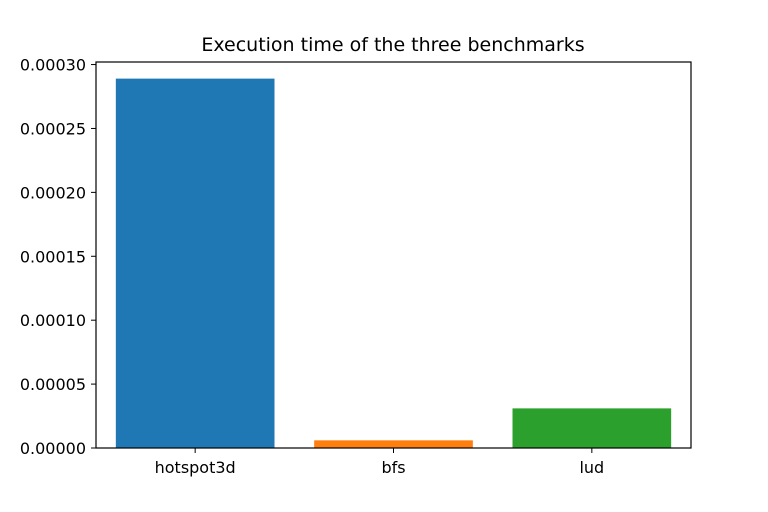 Image resolution: width=768 pixels, height=512 pixels. I want to click on y-tick-label: 0.00000, so click(53, 448).